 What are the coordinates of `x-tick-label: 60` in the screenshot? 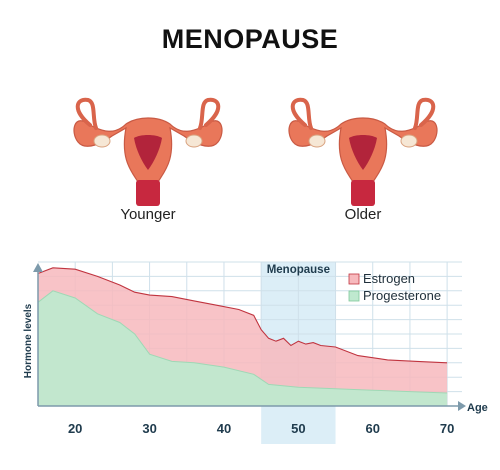 It's located at (373, 428).